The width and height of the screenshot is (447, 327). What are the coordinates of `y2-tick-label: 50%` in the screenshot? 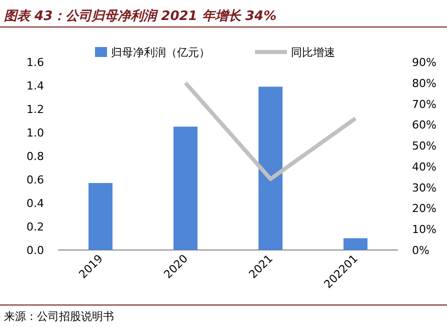 It's located at (424, 146).